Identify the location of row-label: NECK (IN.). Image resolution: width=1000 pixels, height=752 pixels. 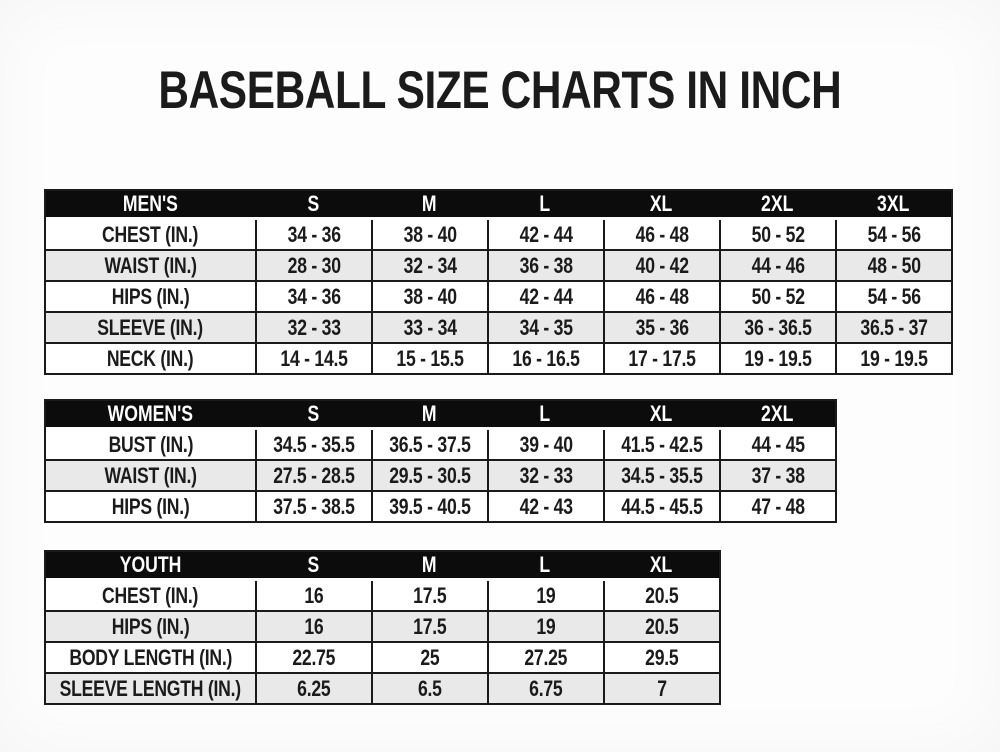
(150, 358).